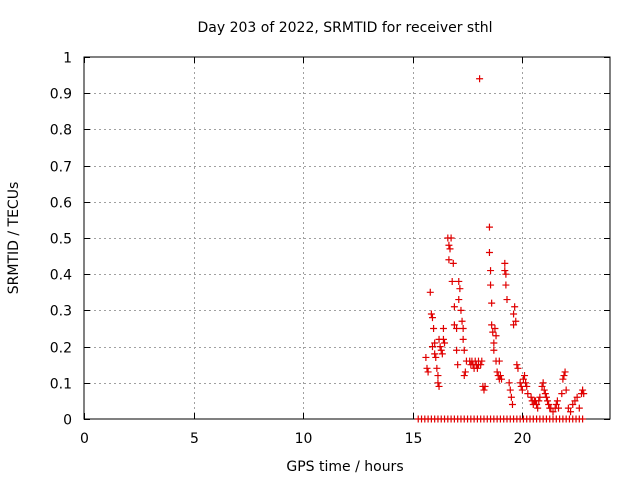 The width and height of the screenshot is (640, 480). What do you see at coordinates (61, 312) in the screenshot?
I see `y-tick-label: 0.3` at bounding box center [61, 312].